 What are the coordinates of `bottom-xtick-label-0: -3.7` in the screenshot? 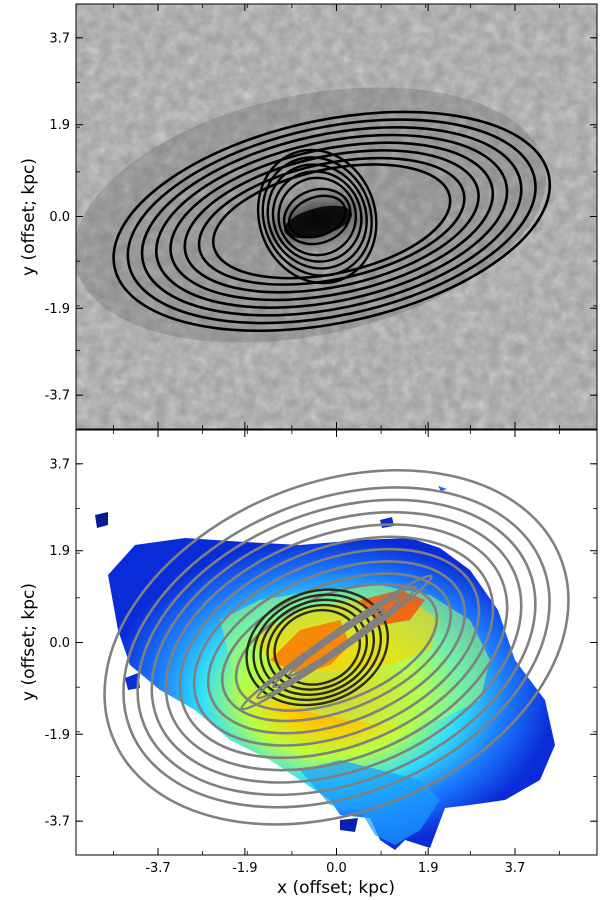 It's located at (157, 868).